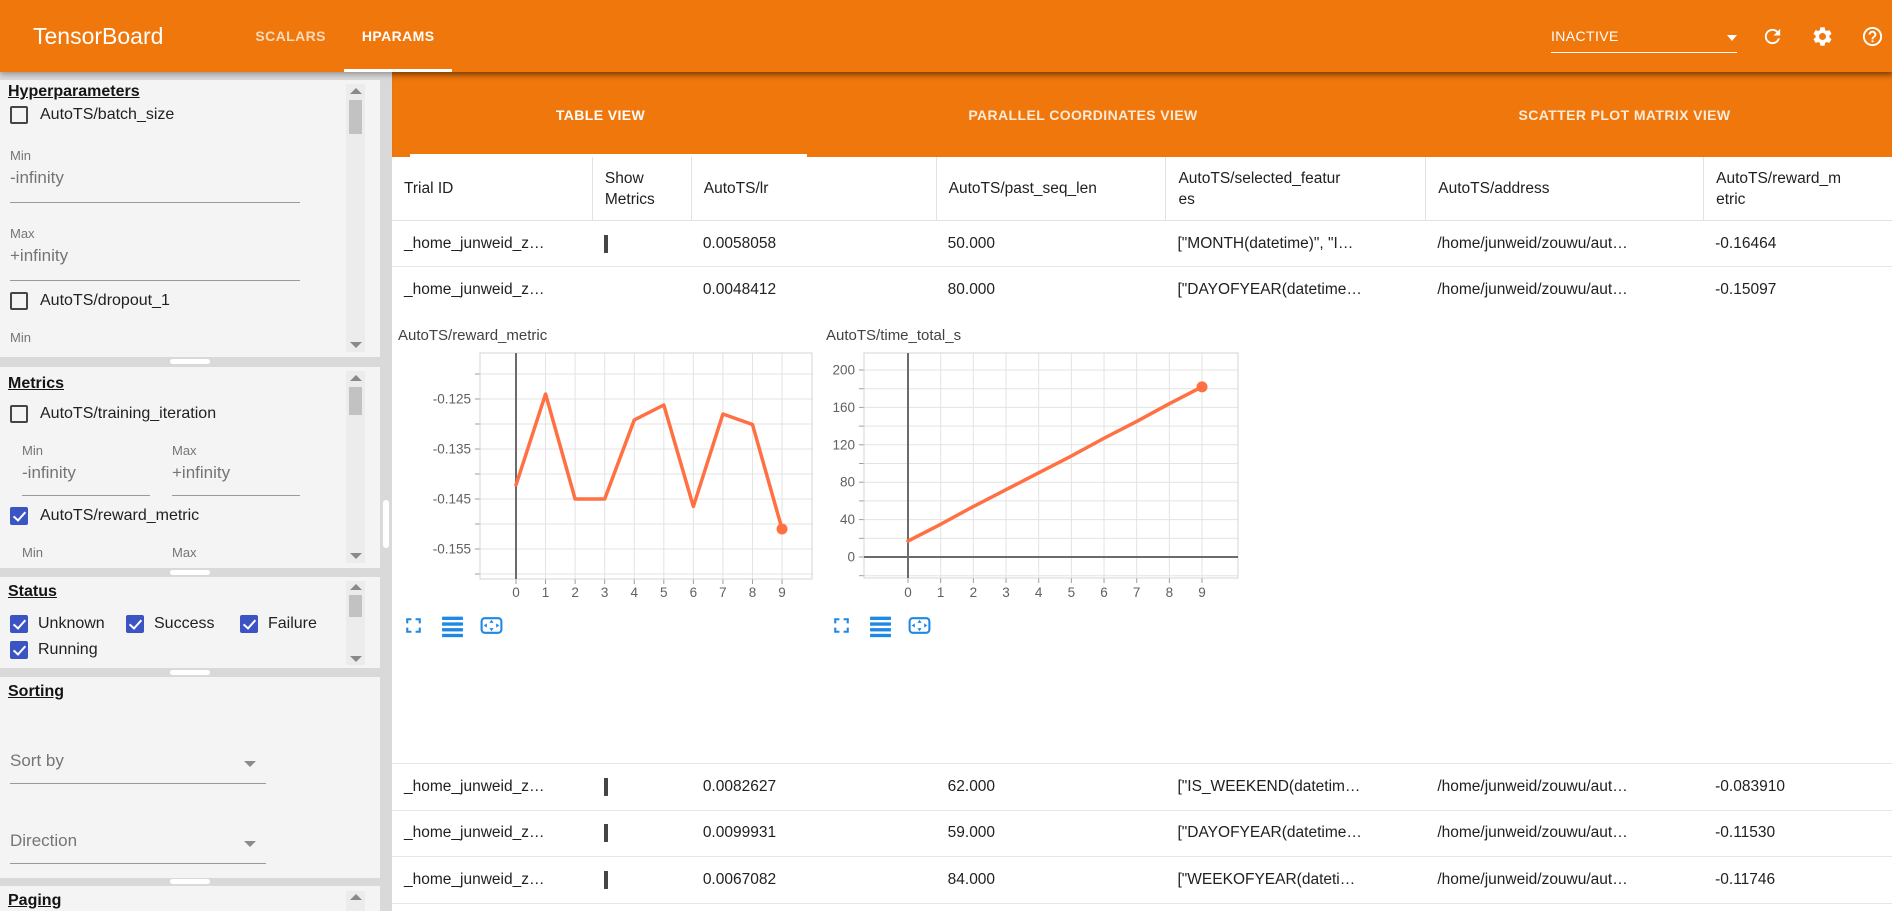 The image size is (1892, 911). What do you see at coordinates (19, 516) in the screenshot?
I see `reward-metric-checkbox` at bounding box center [19, 516].